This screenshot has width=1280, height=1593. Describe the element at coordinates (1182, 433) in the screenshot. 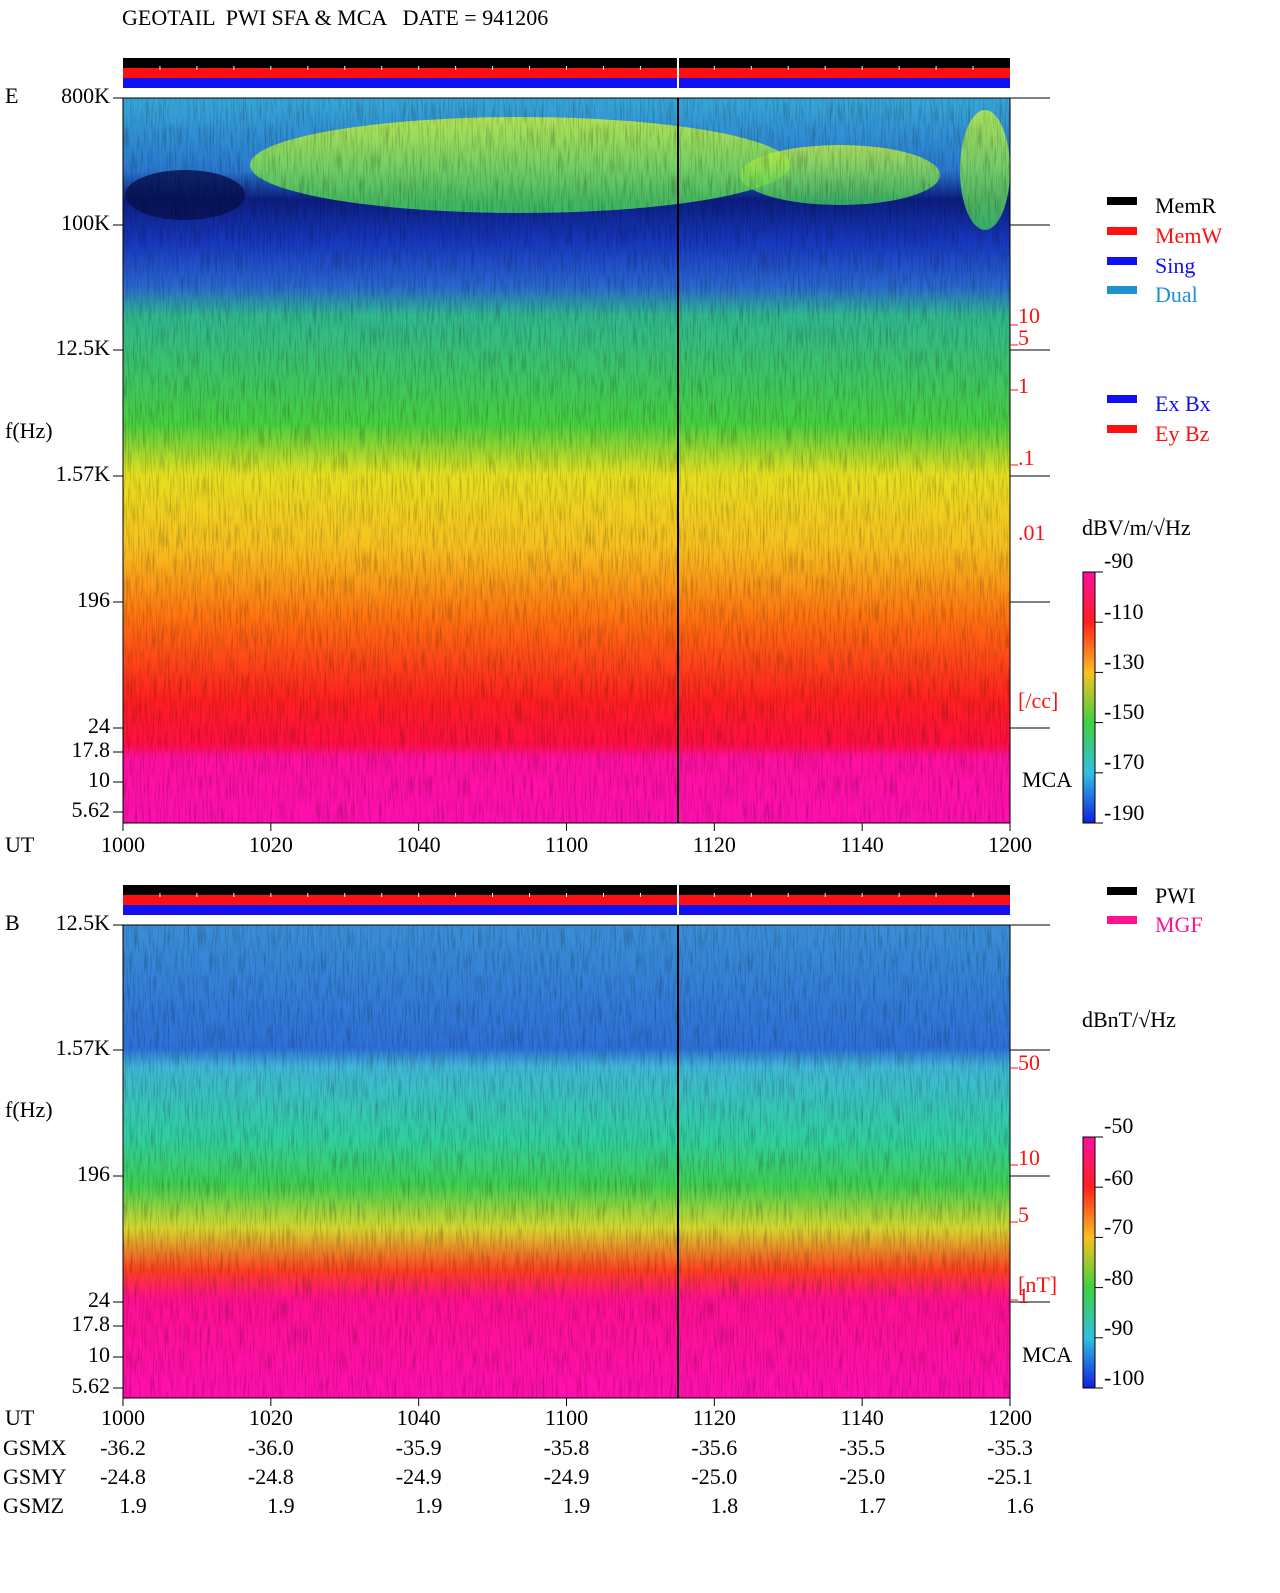

I see `legend-label: Ey Bz` at that location.